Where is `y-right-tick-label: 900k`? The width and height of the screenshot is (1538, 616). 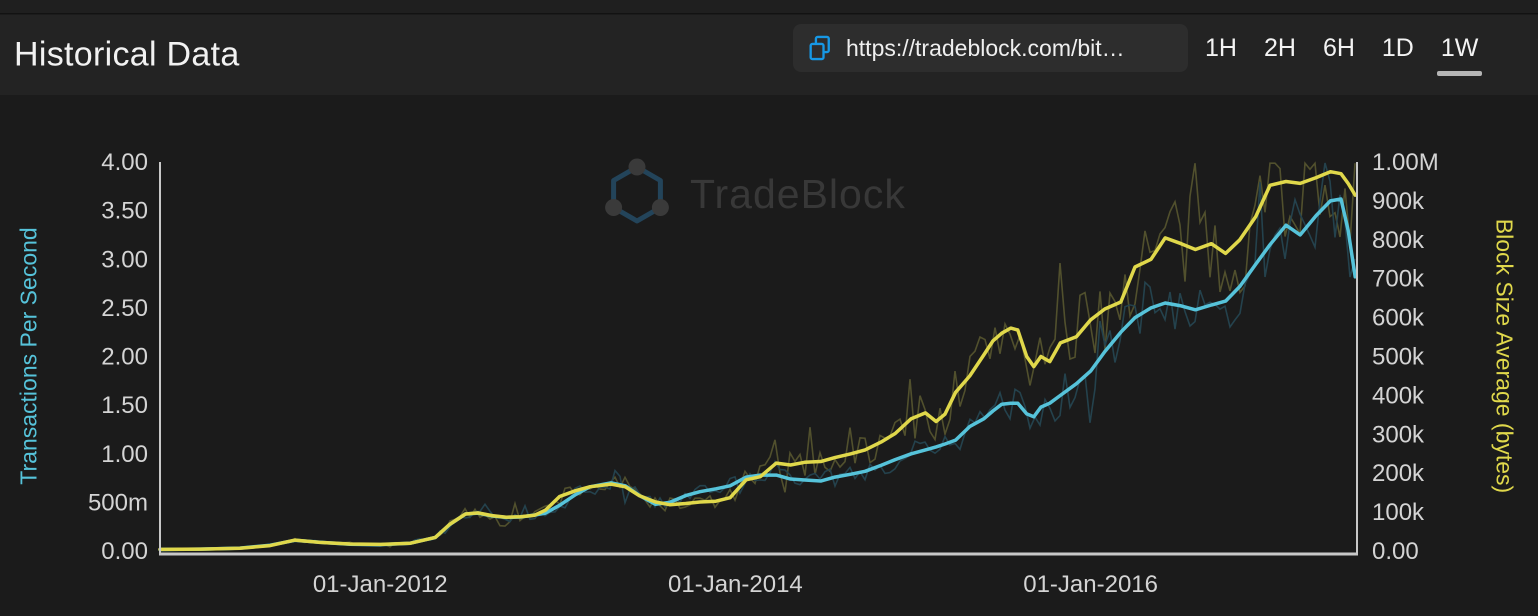 y-right-tick-label: 900k is located at coordinates (1398, 201).